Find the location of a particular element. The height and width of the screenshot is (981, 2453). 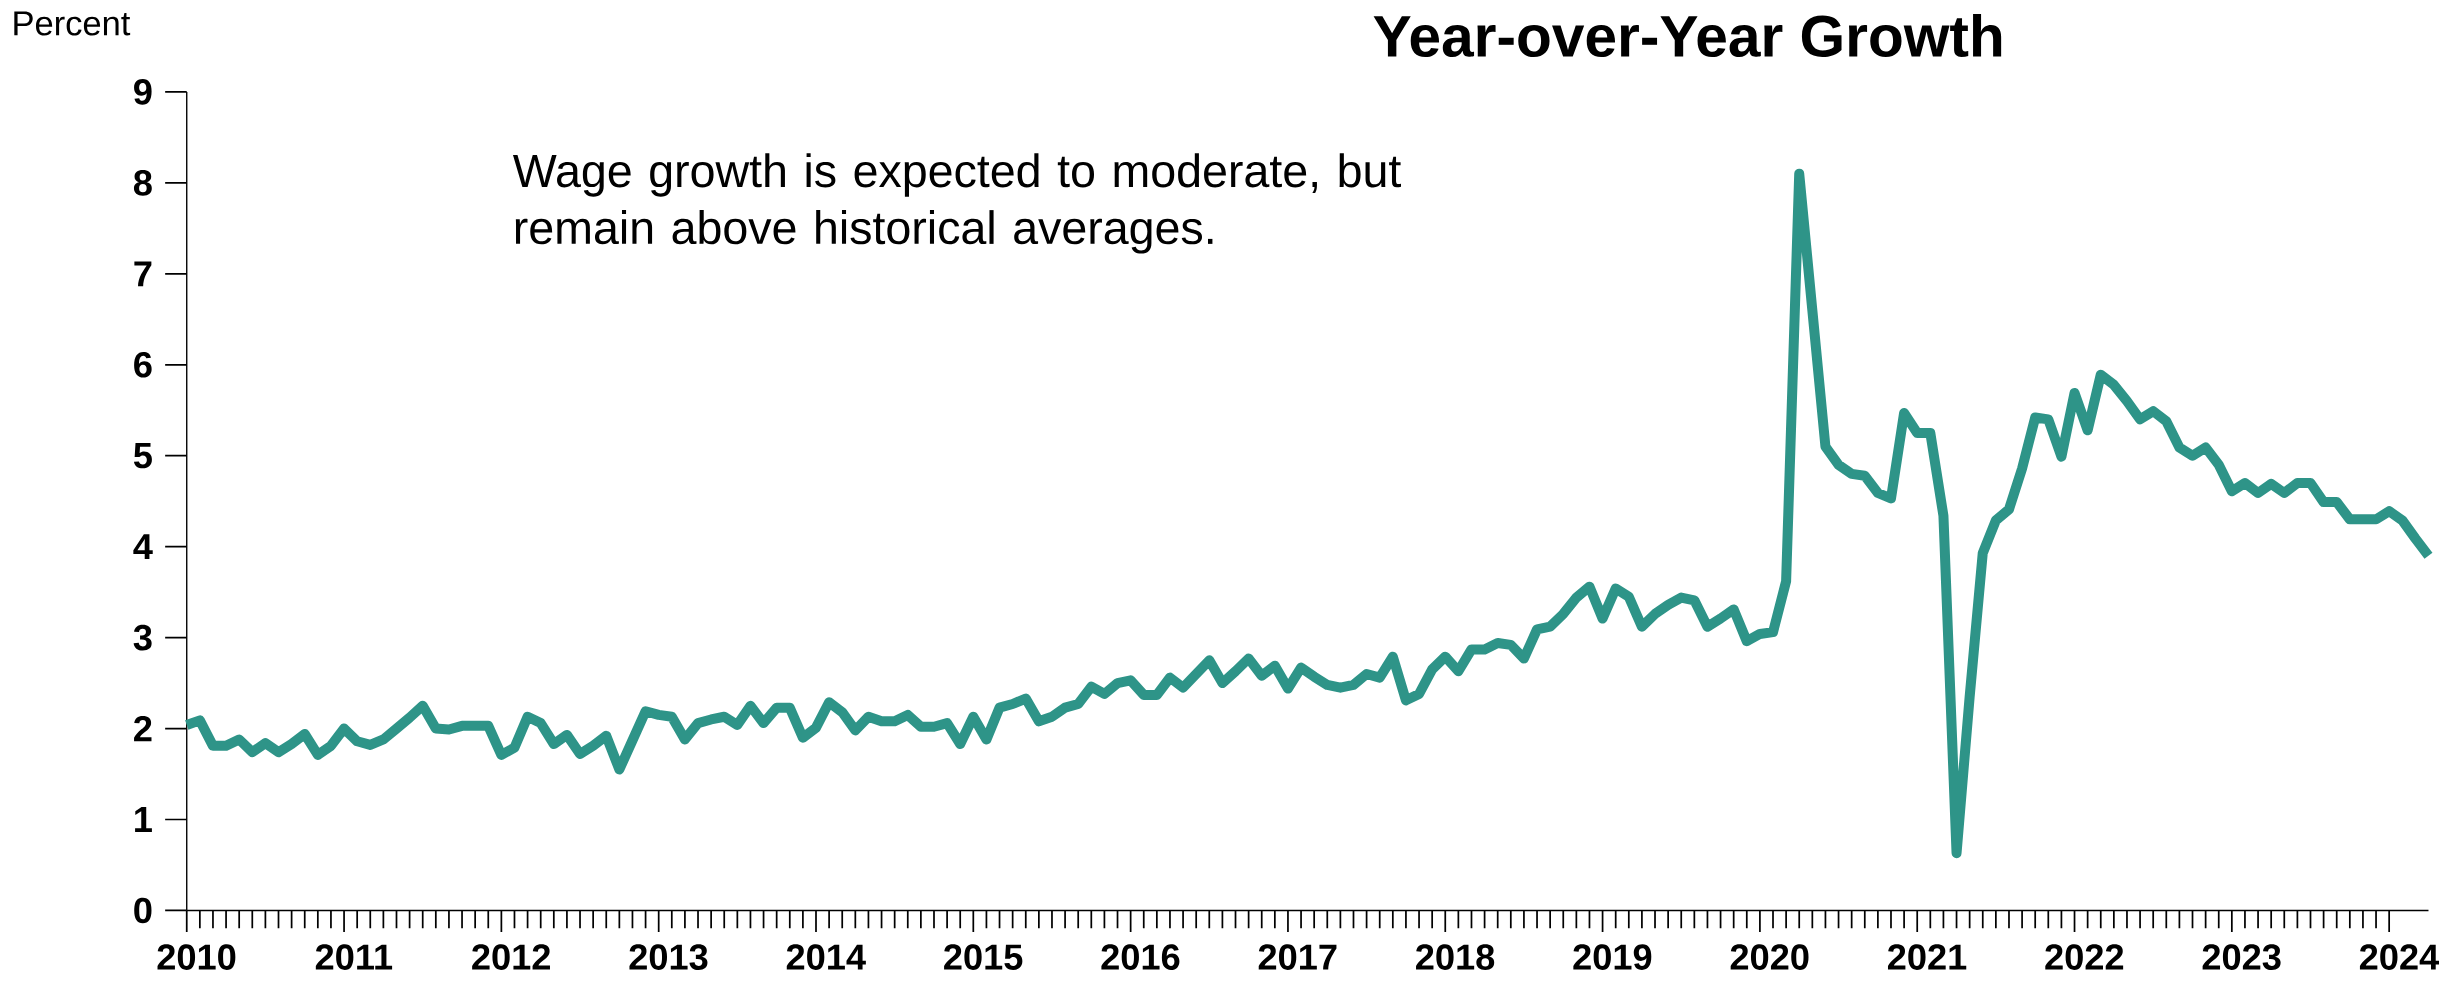

x-tick-label: 2012 is located at coordinates (511, 957).